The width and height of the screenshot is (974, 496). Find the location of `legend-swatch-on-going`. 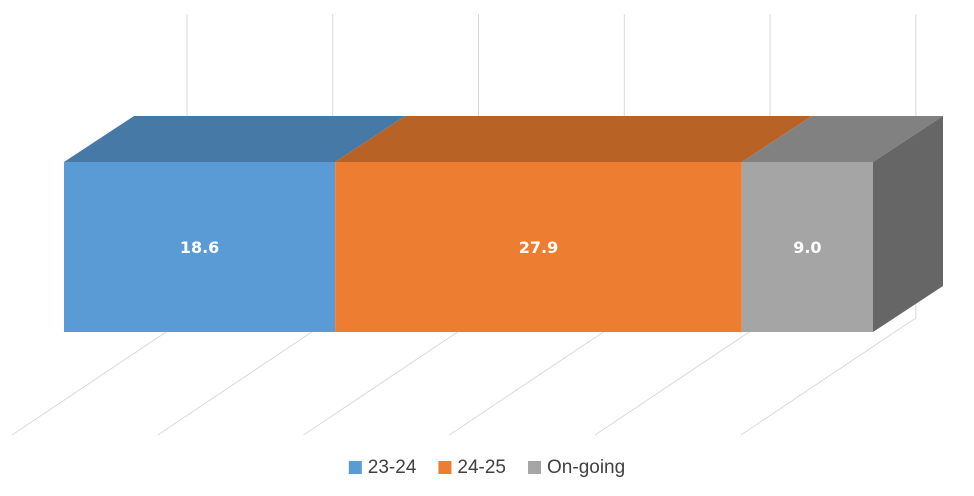

legend-swatch-on-going is located at coordinates (535, 467).